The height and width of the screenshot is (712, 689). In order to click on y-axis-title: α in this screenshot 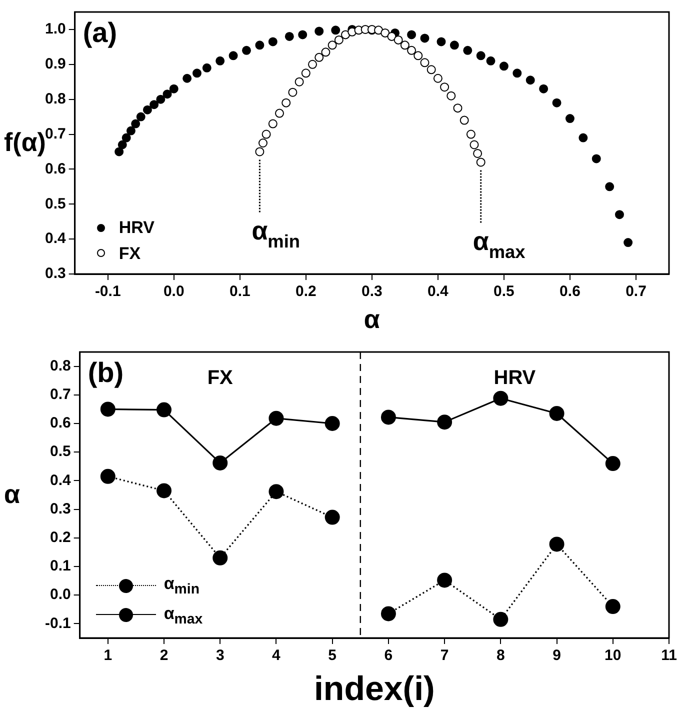, I will do `click(12, 494)`.